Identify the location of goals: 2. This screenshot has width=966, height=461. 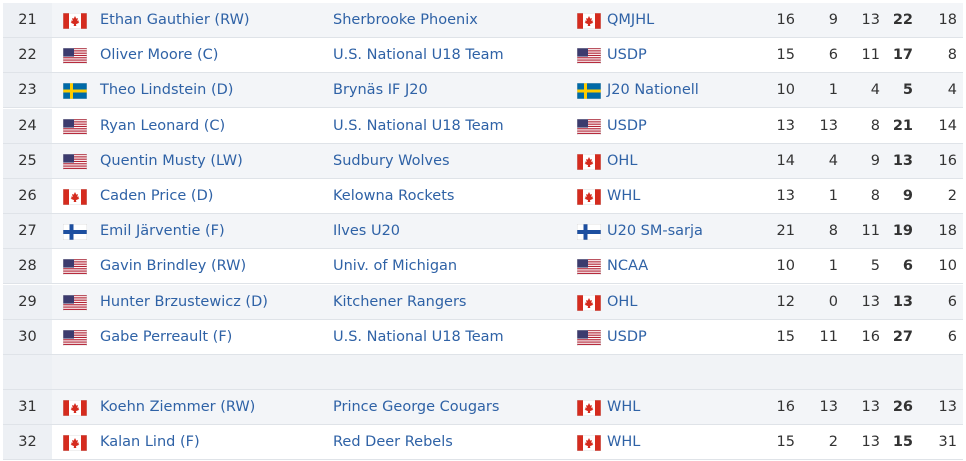
(833, 442).